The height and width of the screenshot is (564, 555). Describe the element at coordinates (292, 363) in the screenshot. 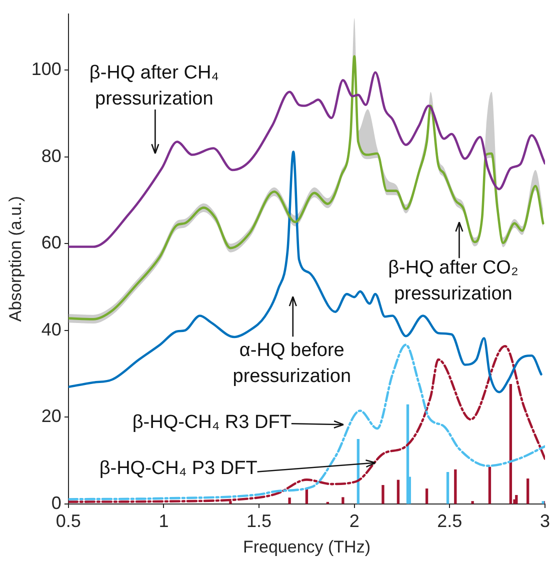

I see `annotation: α-HQ before pressurization` at that location.